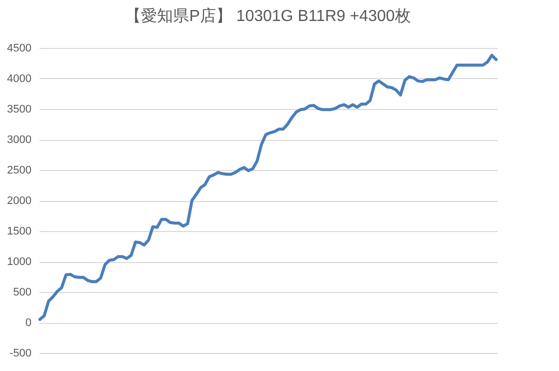 The height and width of the screenshot is (371, 559). What do you see at coordinates (19, 140) in the screenshot?
I see `y-tick-label: 3000` at bounding box center [19, 140].